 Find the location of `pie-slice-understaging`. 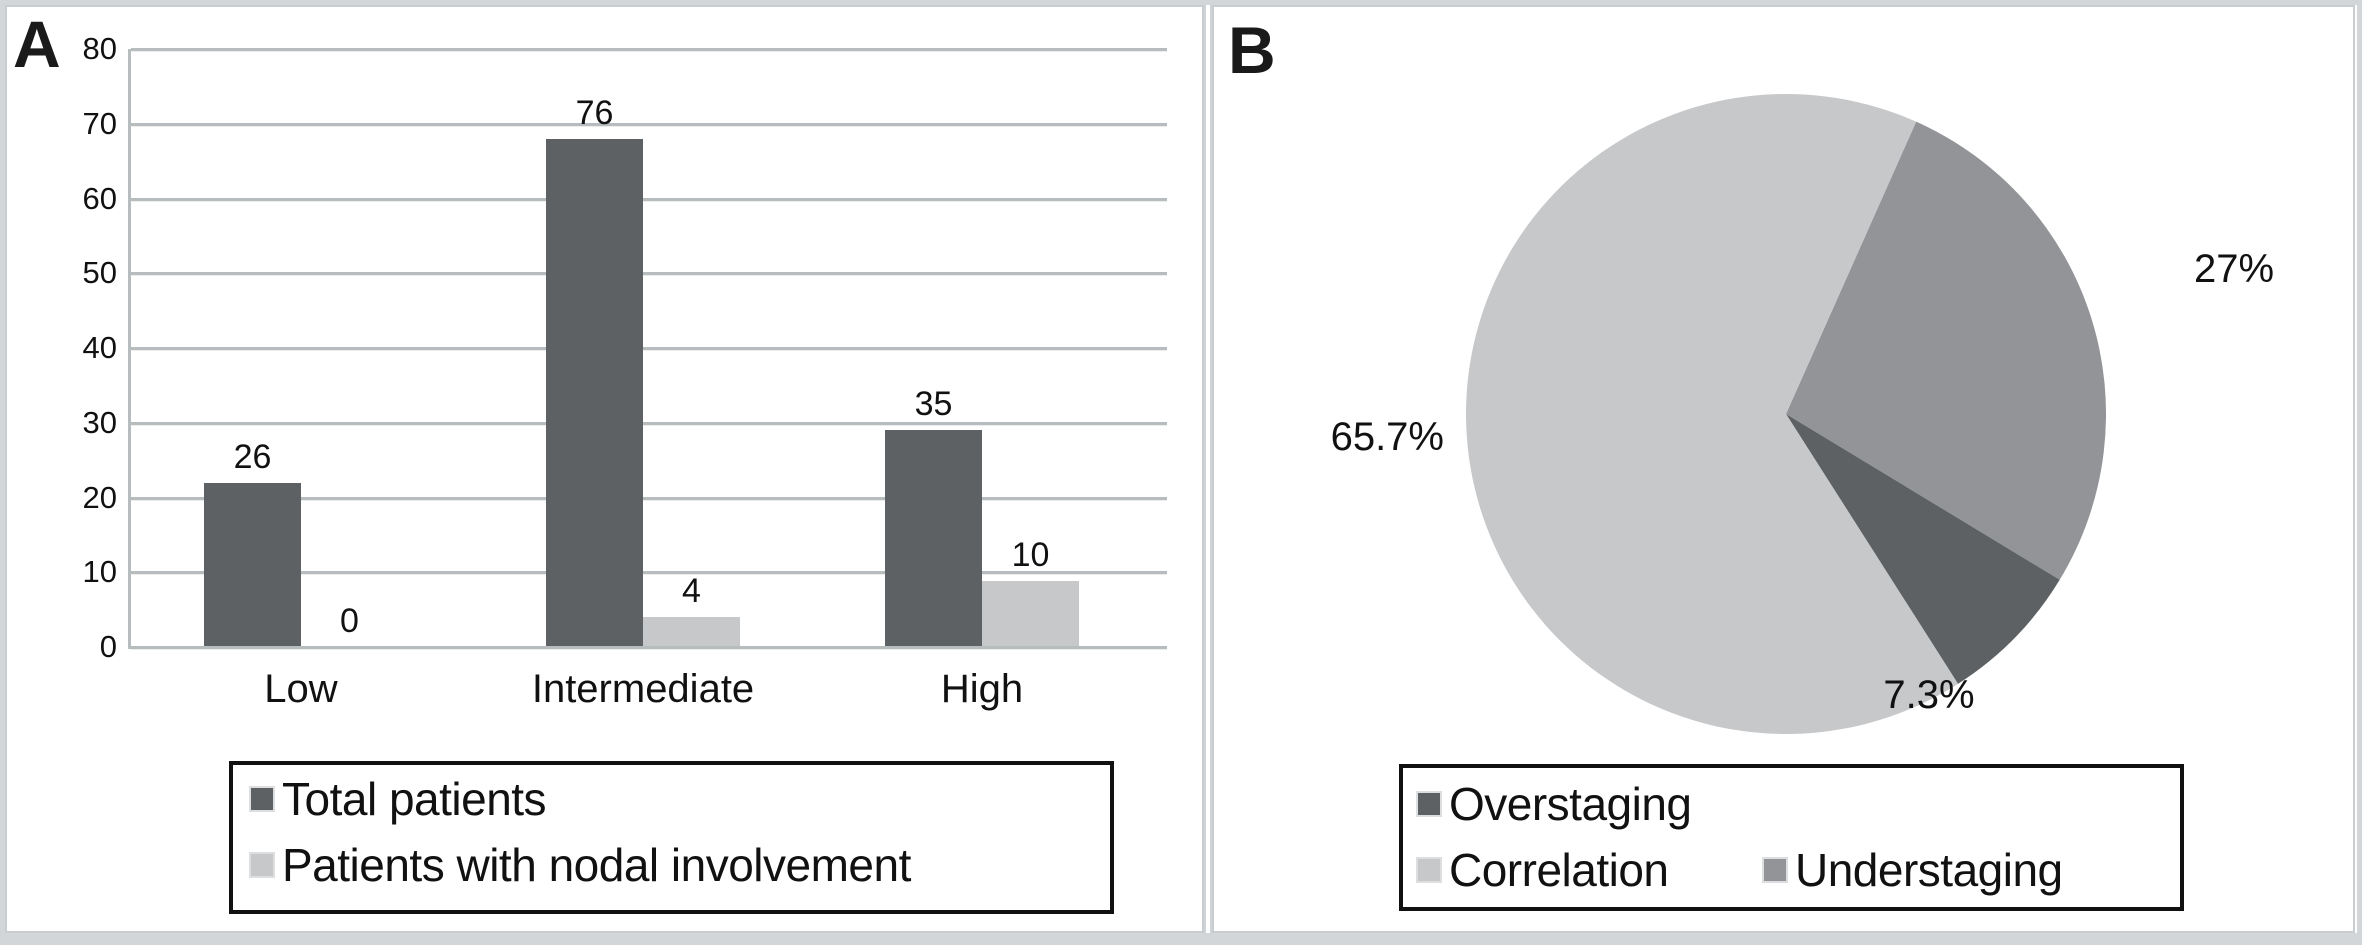

pie-slice-understaging is located at coordinates (1946, 350).